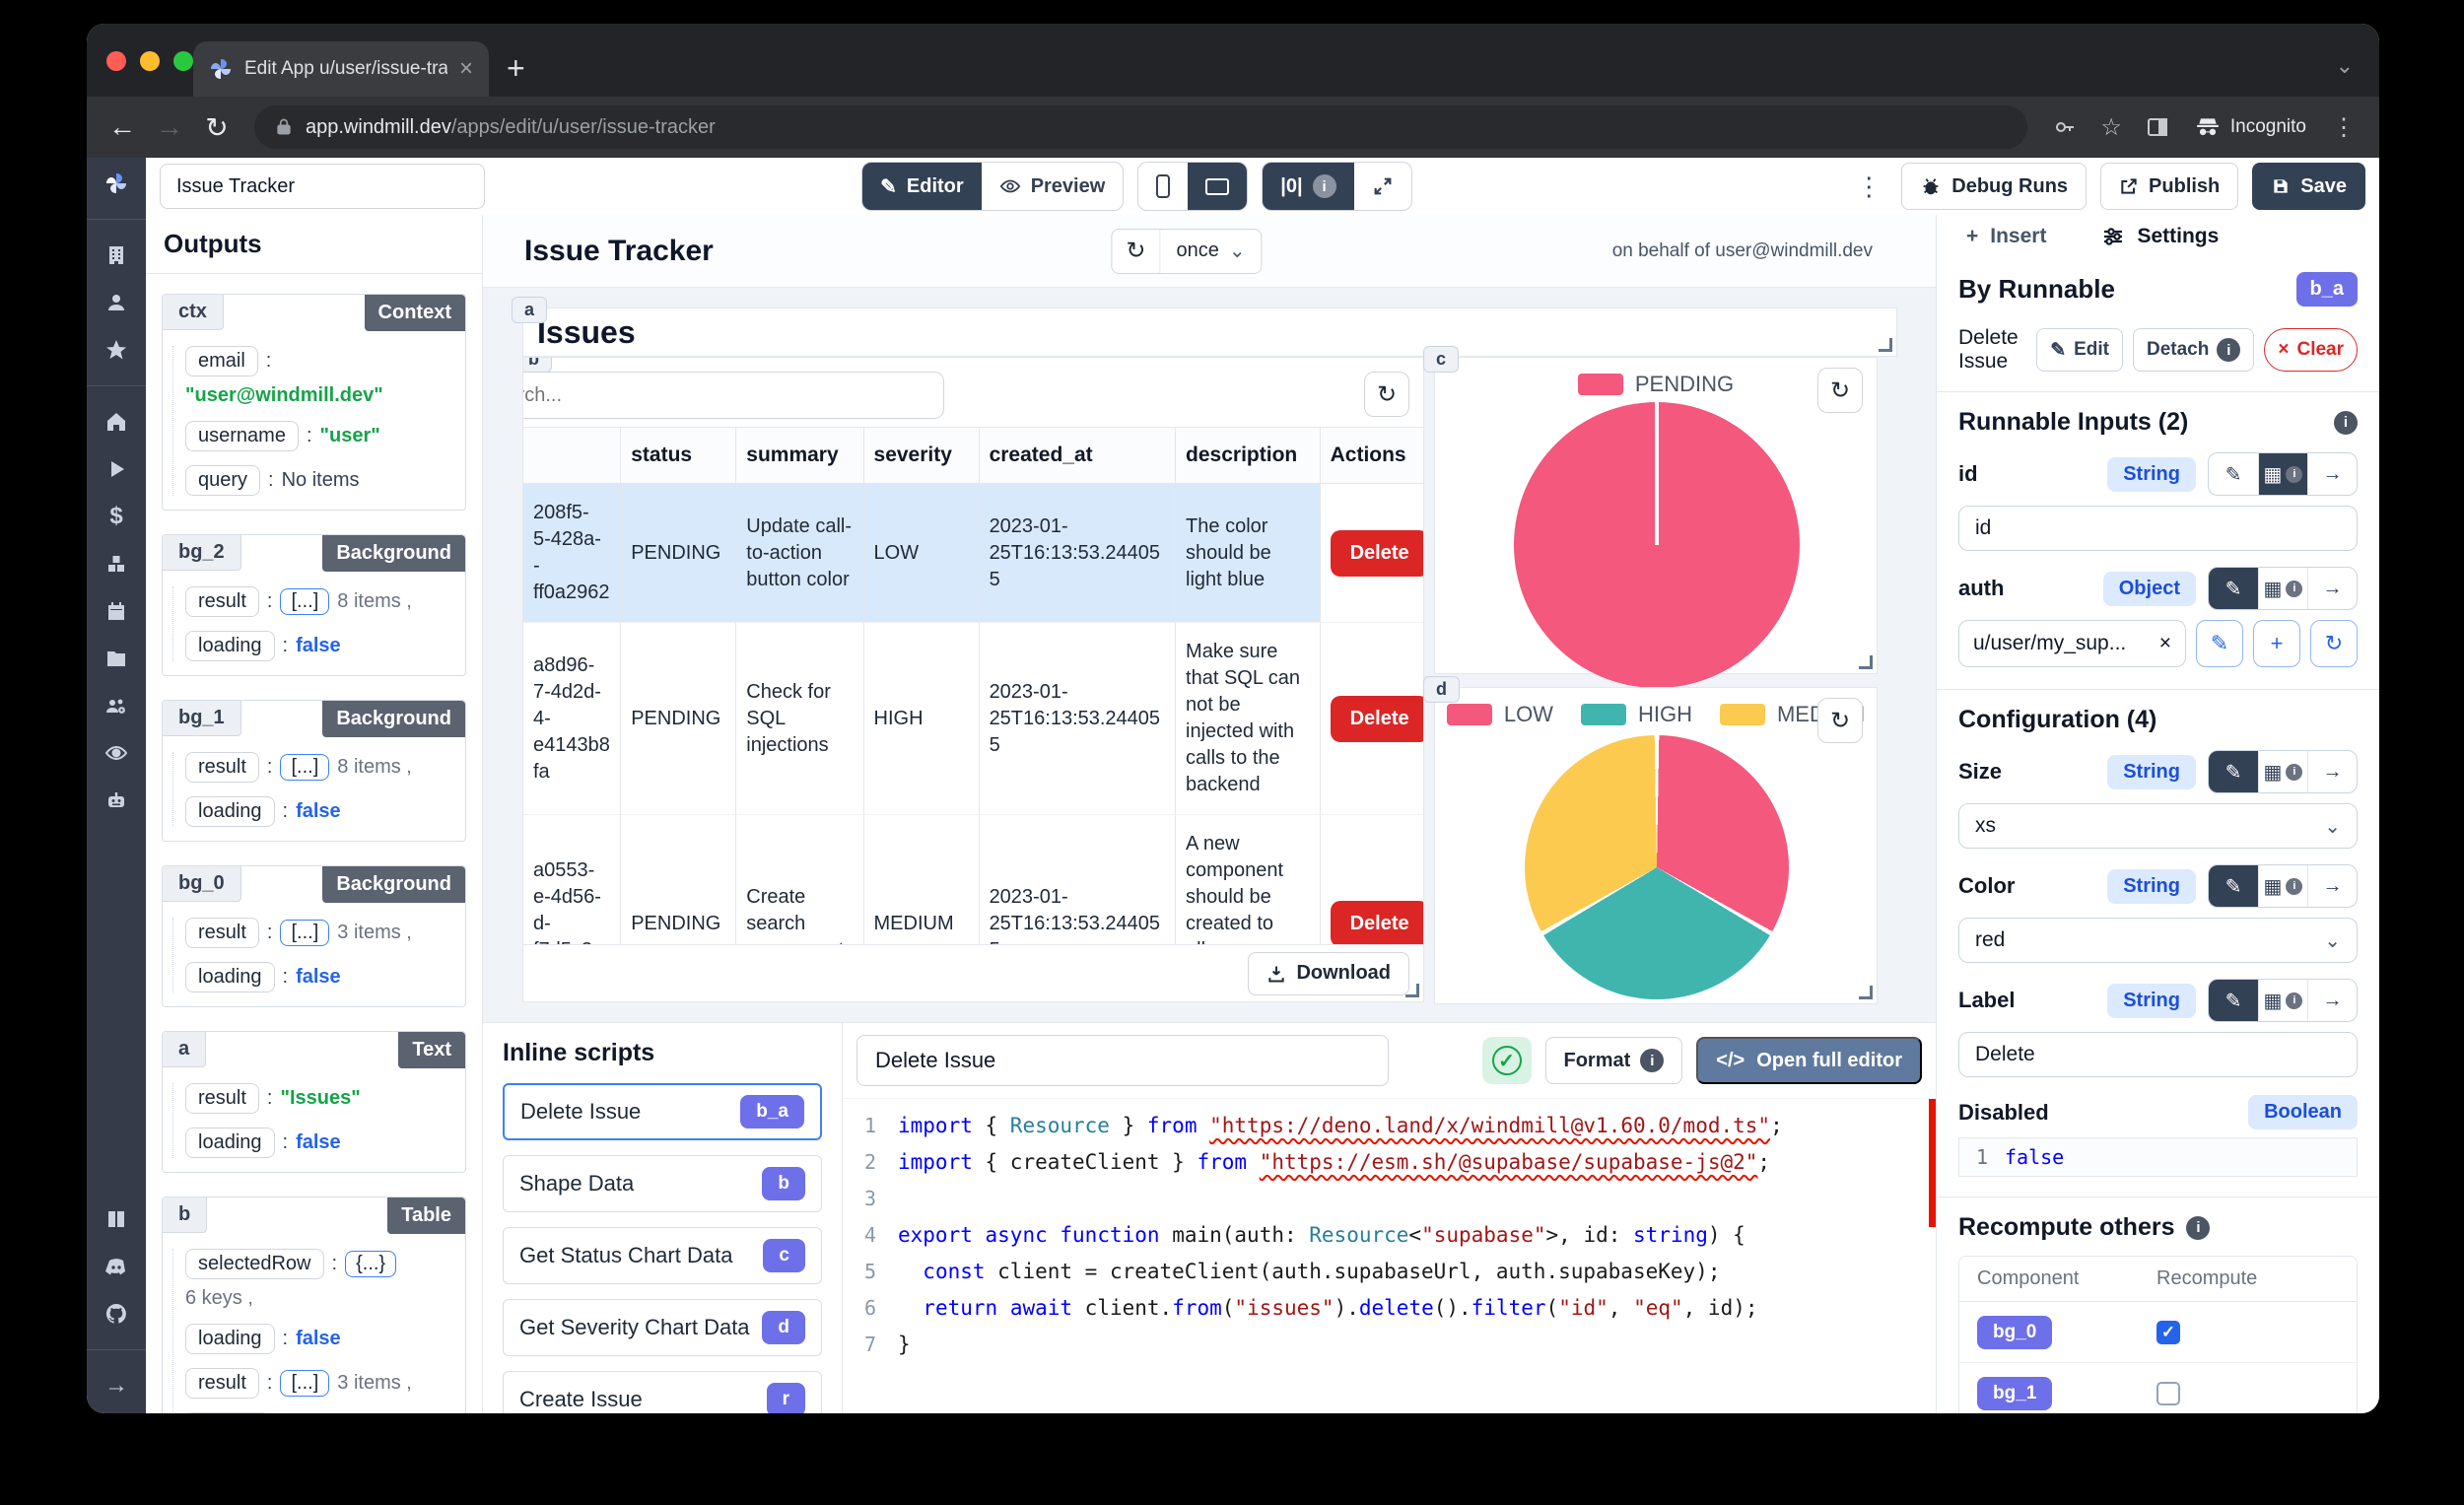 The image size is (2464, 1505). Describe the element at coordinates (202, 718) in the screenshot. I see `output-component-id: bg_1` at that location.